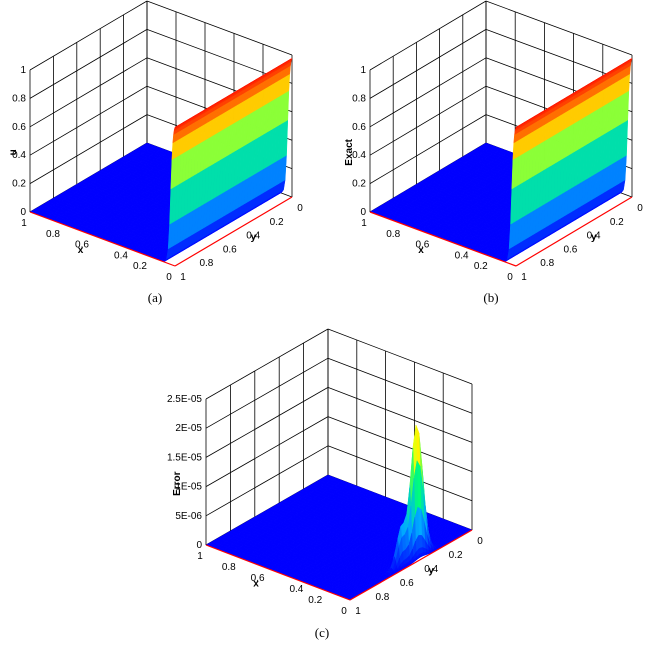 The height and width of the screenshot is (649, 655). Describe the element at coordinates (233, 231) in the screenshot. I see `y-axis-line` at that location.